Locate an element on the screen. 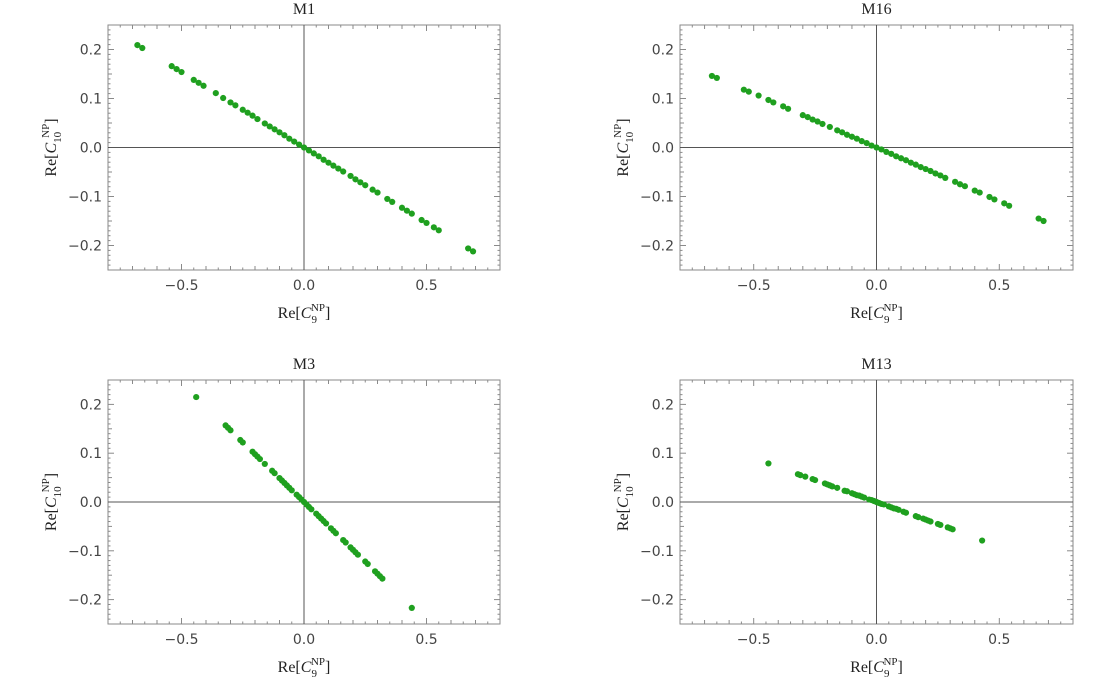  x-axis-label-prefix: Re[ is located at coordinates (289, 313).